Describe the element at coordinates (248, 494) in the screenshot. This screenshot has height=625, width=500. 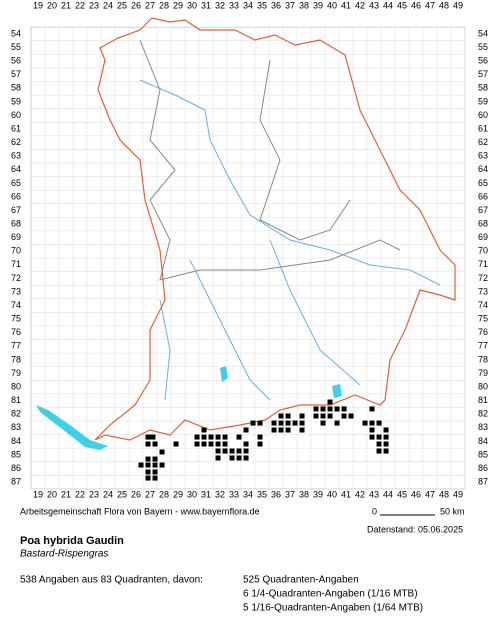
I see `x-label: 34` at that location.